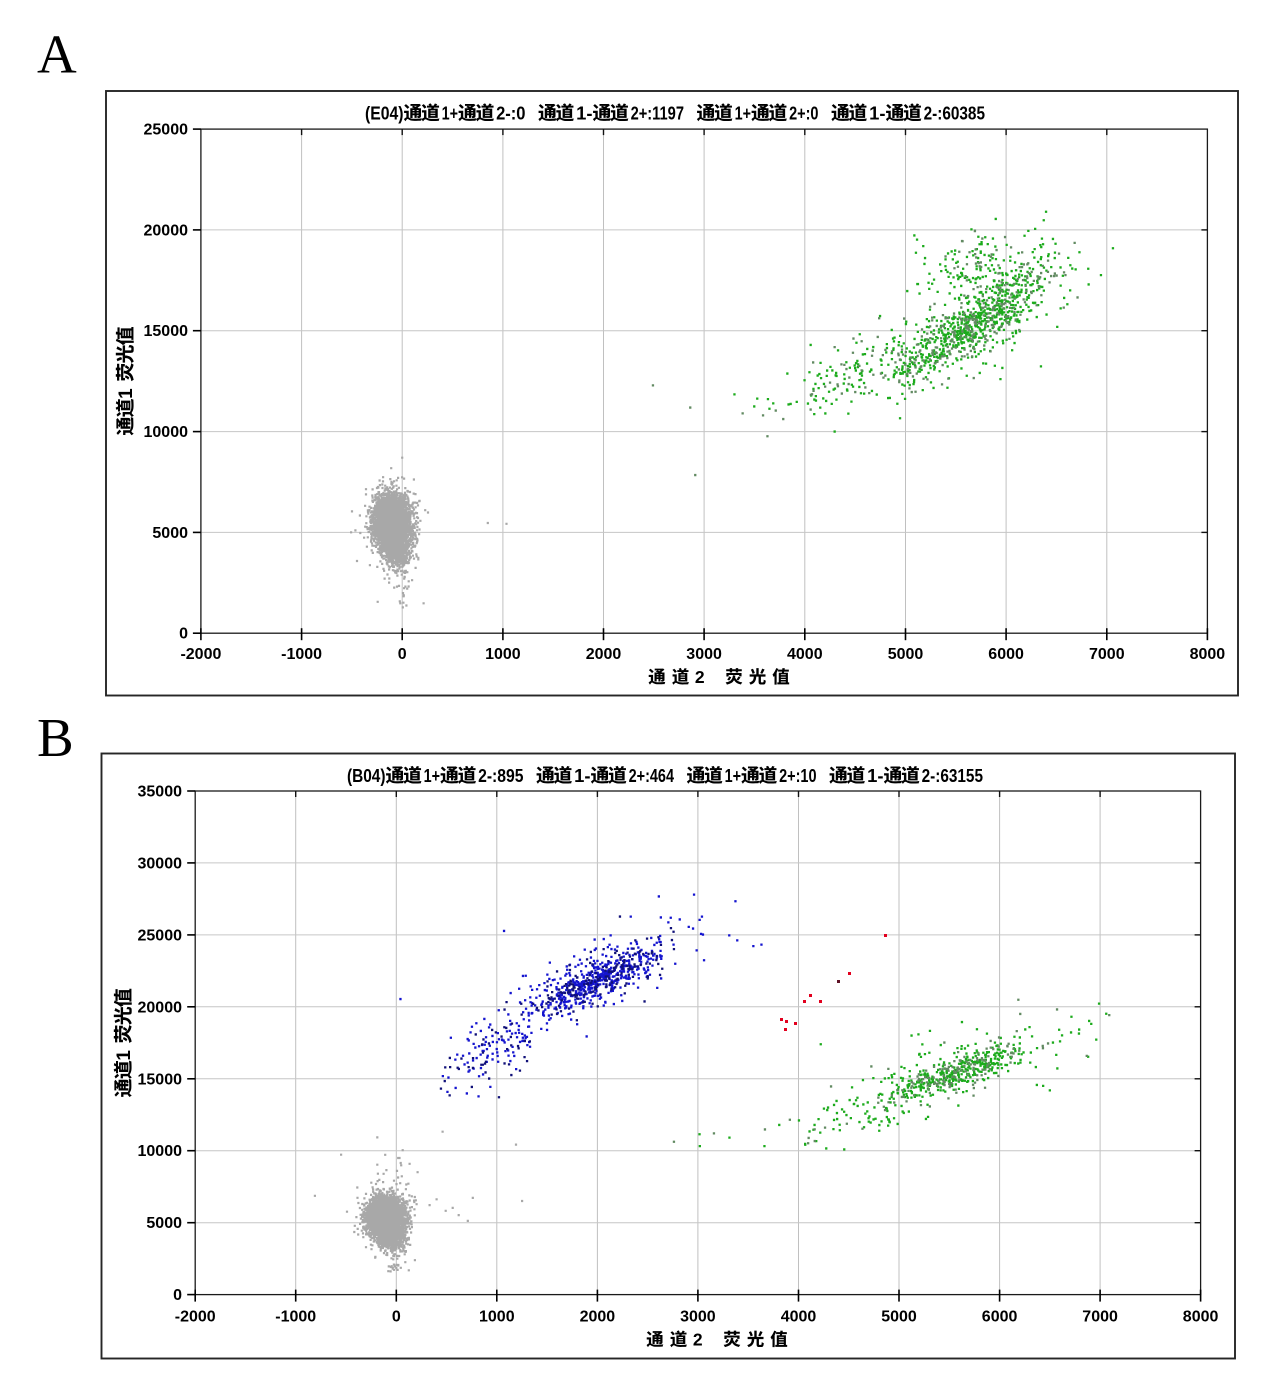  I want to click on svg-text: 2+:464, so click(651, 776).